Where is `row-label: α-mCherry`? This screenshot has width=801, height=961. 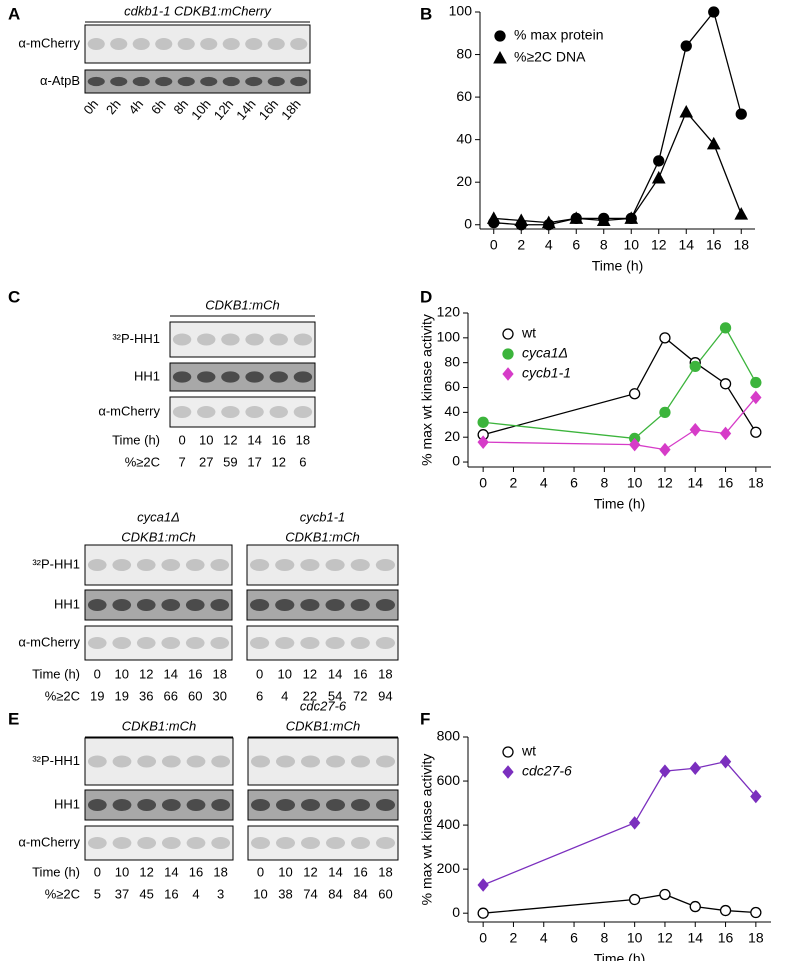
row-label: α-mCherry is located at coordinates (49, 841).